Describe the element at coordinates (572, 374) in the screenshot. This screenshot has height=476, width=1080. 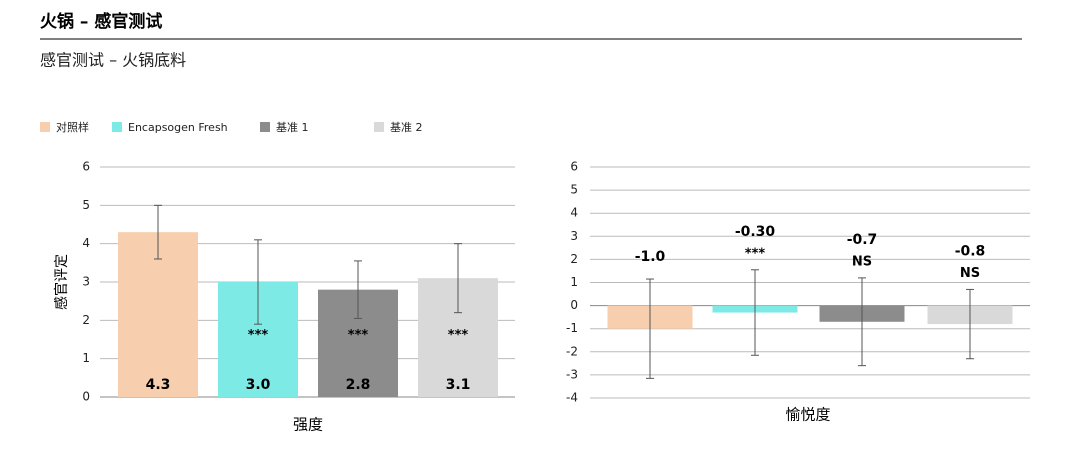
I see `y-tick-label: -3` at that location.